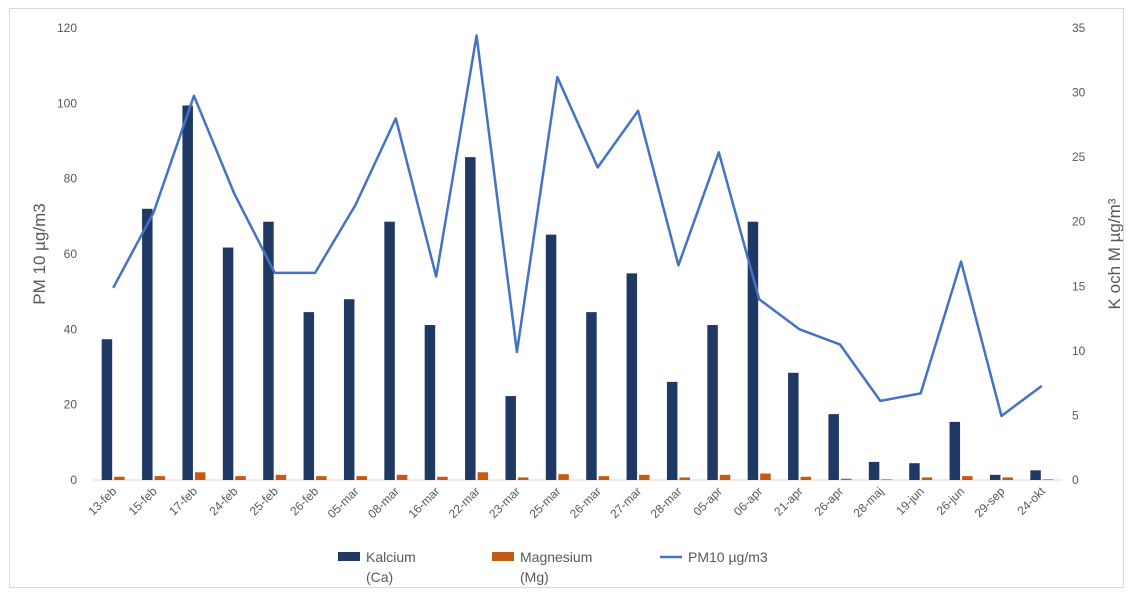  I want to click on y-left-tick-label: 0, so click(73, 480).